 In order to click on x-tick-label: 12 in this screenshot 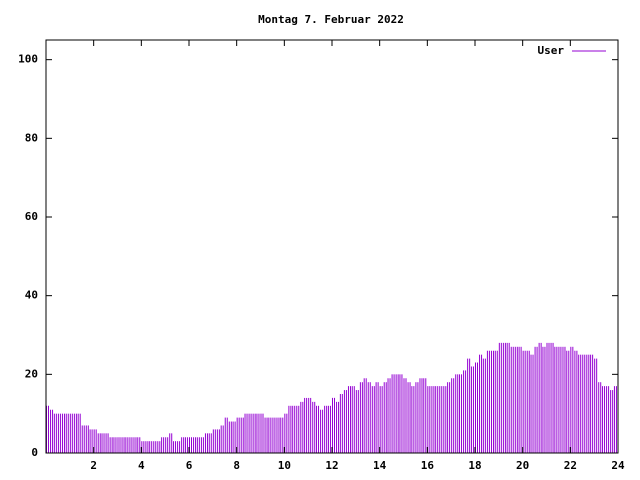, I will do `click(331, 465)`.